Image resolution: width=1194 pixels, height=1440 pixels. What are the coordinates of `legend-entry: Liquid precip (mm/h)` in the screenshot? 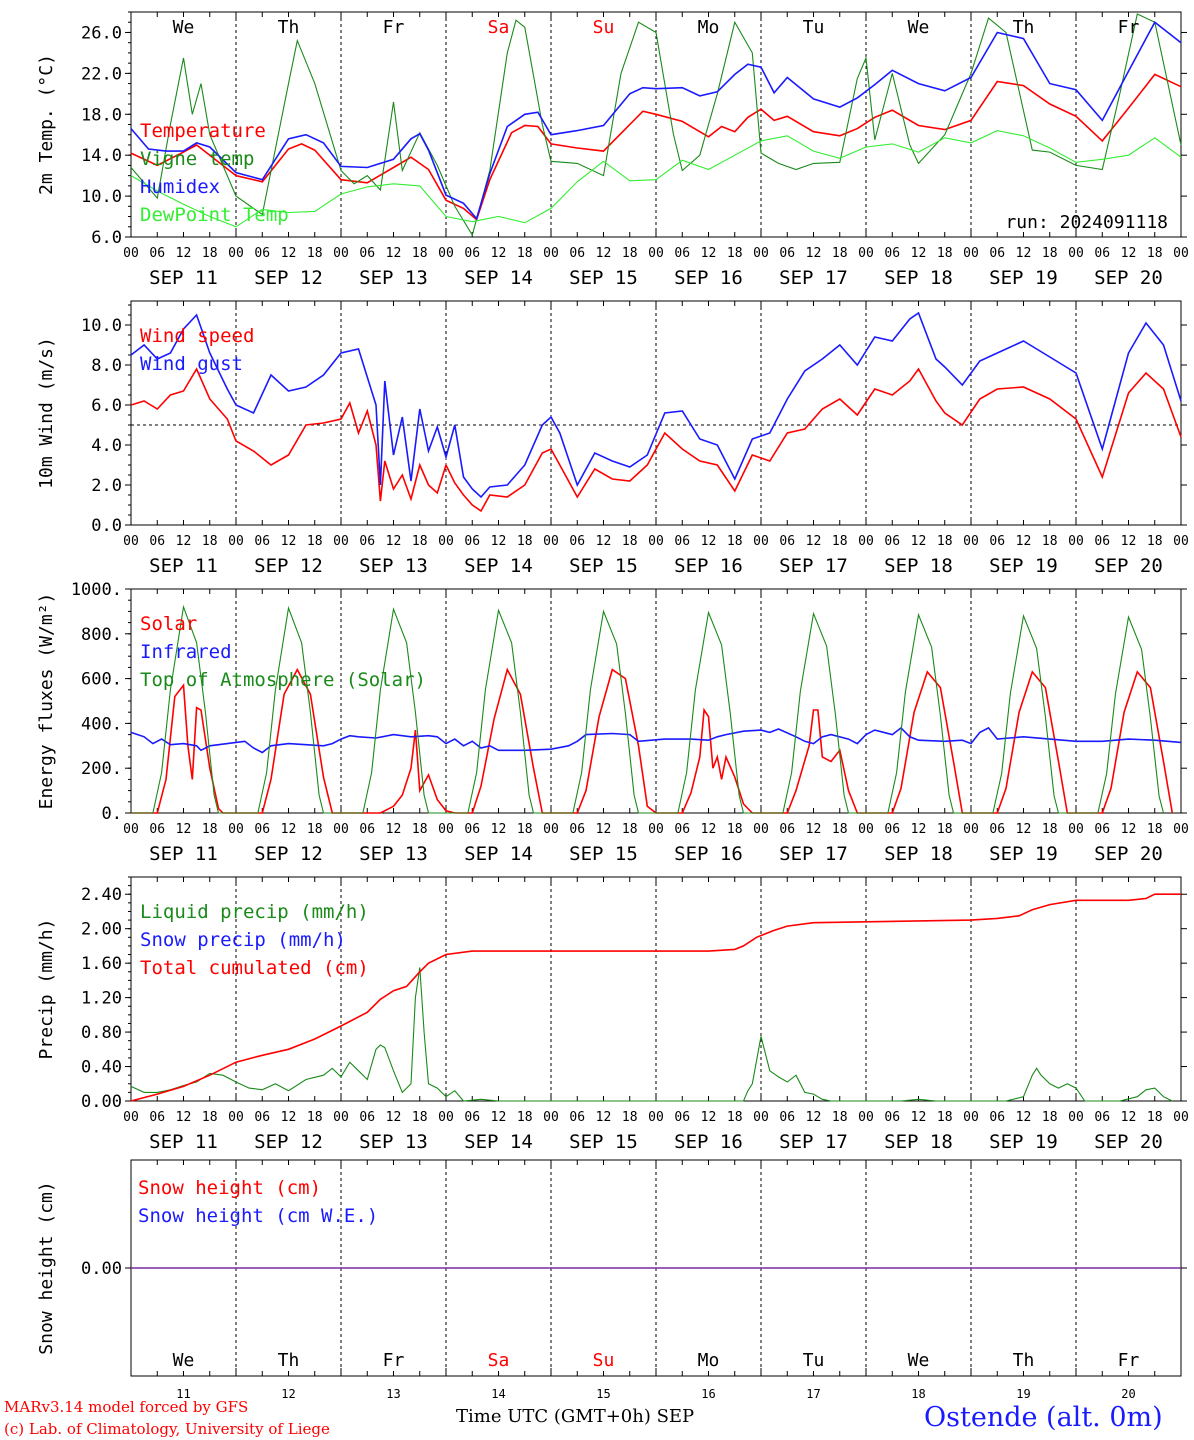 It's located at (254, 912).